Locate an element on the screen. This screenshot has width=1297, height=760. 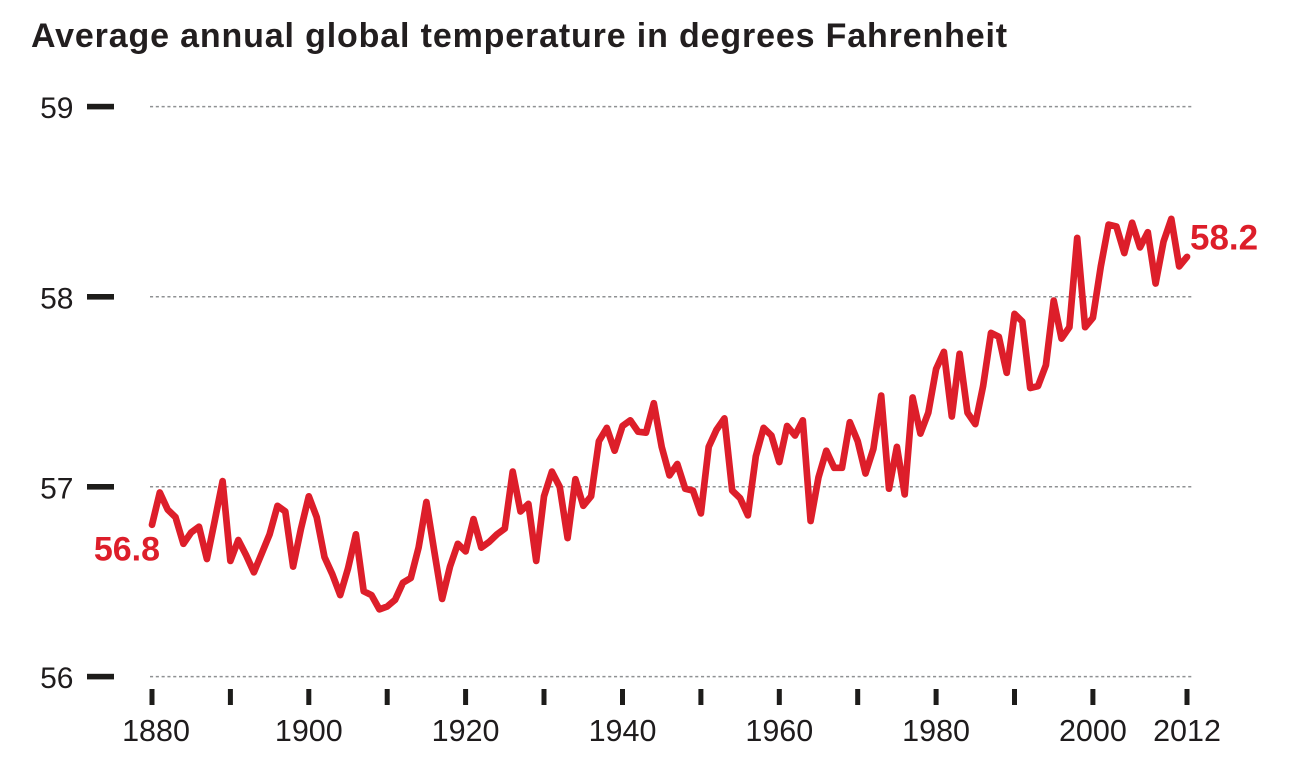
svg-text: 58.2 is located at coordinates (1224, 238).